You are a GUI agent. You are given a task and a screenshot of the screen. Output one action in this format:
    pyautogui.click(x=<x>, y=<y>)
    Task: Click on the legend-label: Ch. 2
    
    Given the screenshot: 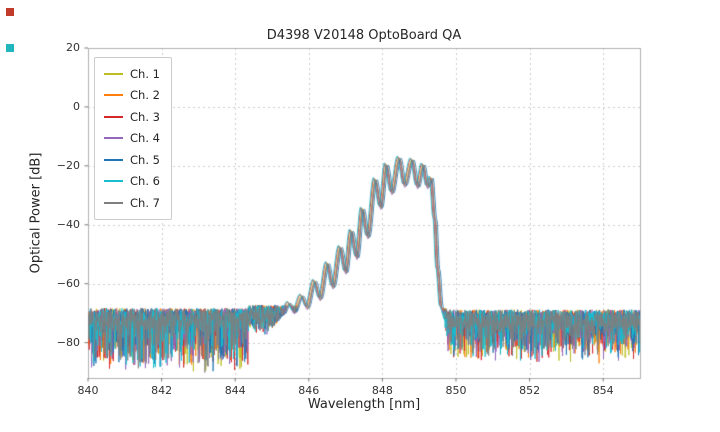 What is the action you would take?
    pyautogui.click(x=145, y=95)
    